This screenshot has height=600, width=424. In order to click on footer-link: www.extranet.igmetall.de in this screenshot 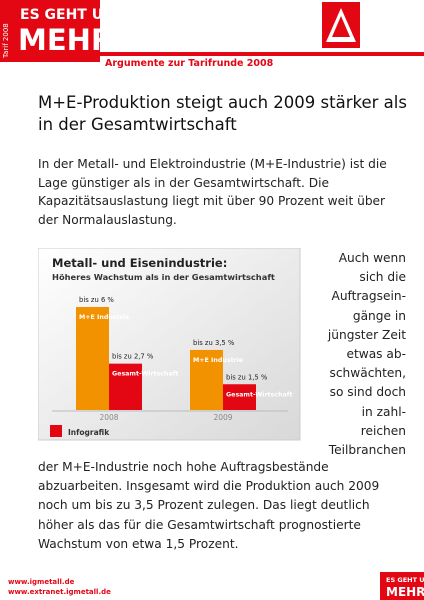, I will do `click(59, 592)`.